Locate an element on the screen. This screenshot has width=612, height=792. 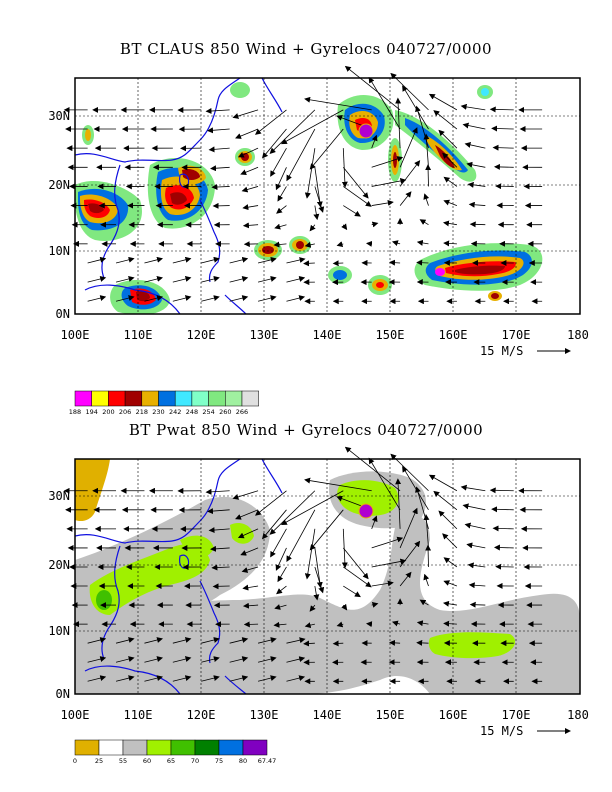
panel2-colorbar: 0 25 55 60 65 70 75 80 67.47 is located at coordinates (174, 752).